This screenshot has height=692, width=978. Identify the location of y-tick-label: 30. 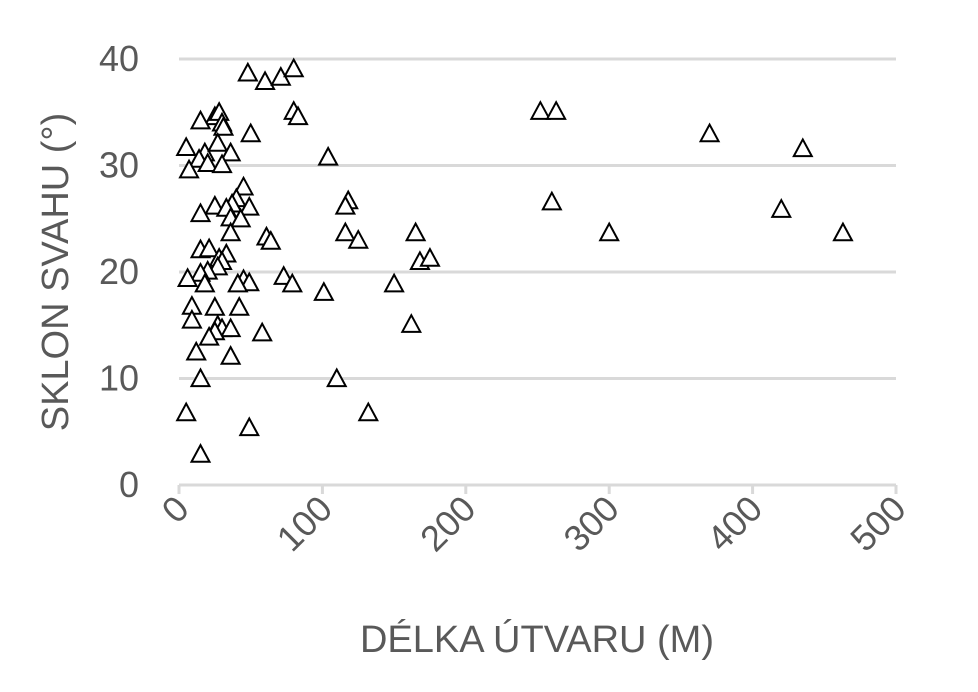
(119, 165).